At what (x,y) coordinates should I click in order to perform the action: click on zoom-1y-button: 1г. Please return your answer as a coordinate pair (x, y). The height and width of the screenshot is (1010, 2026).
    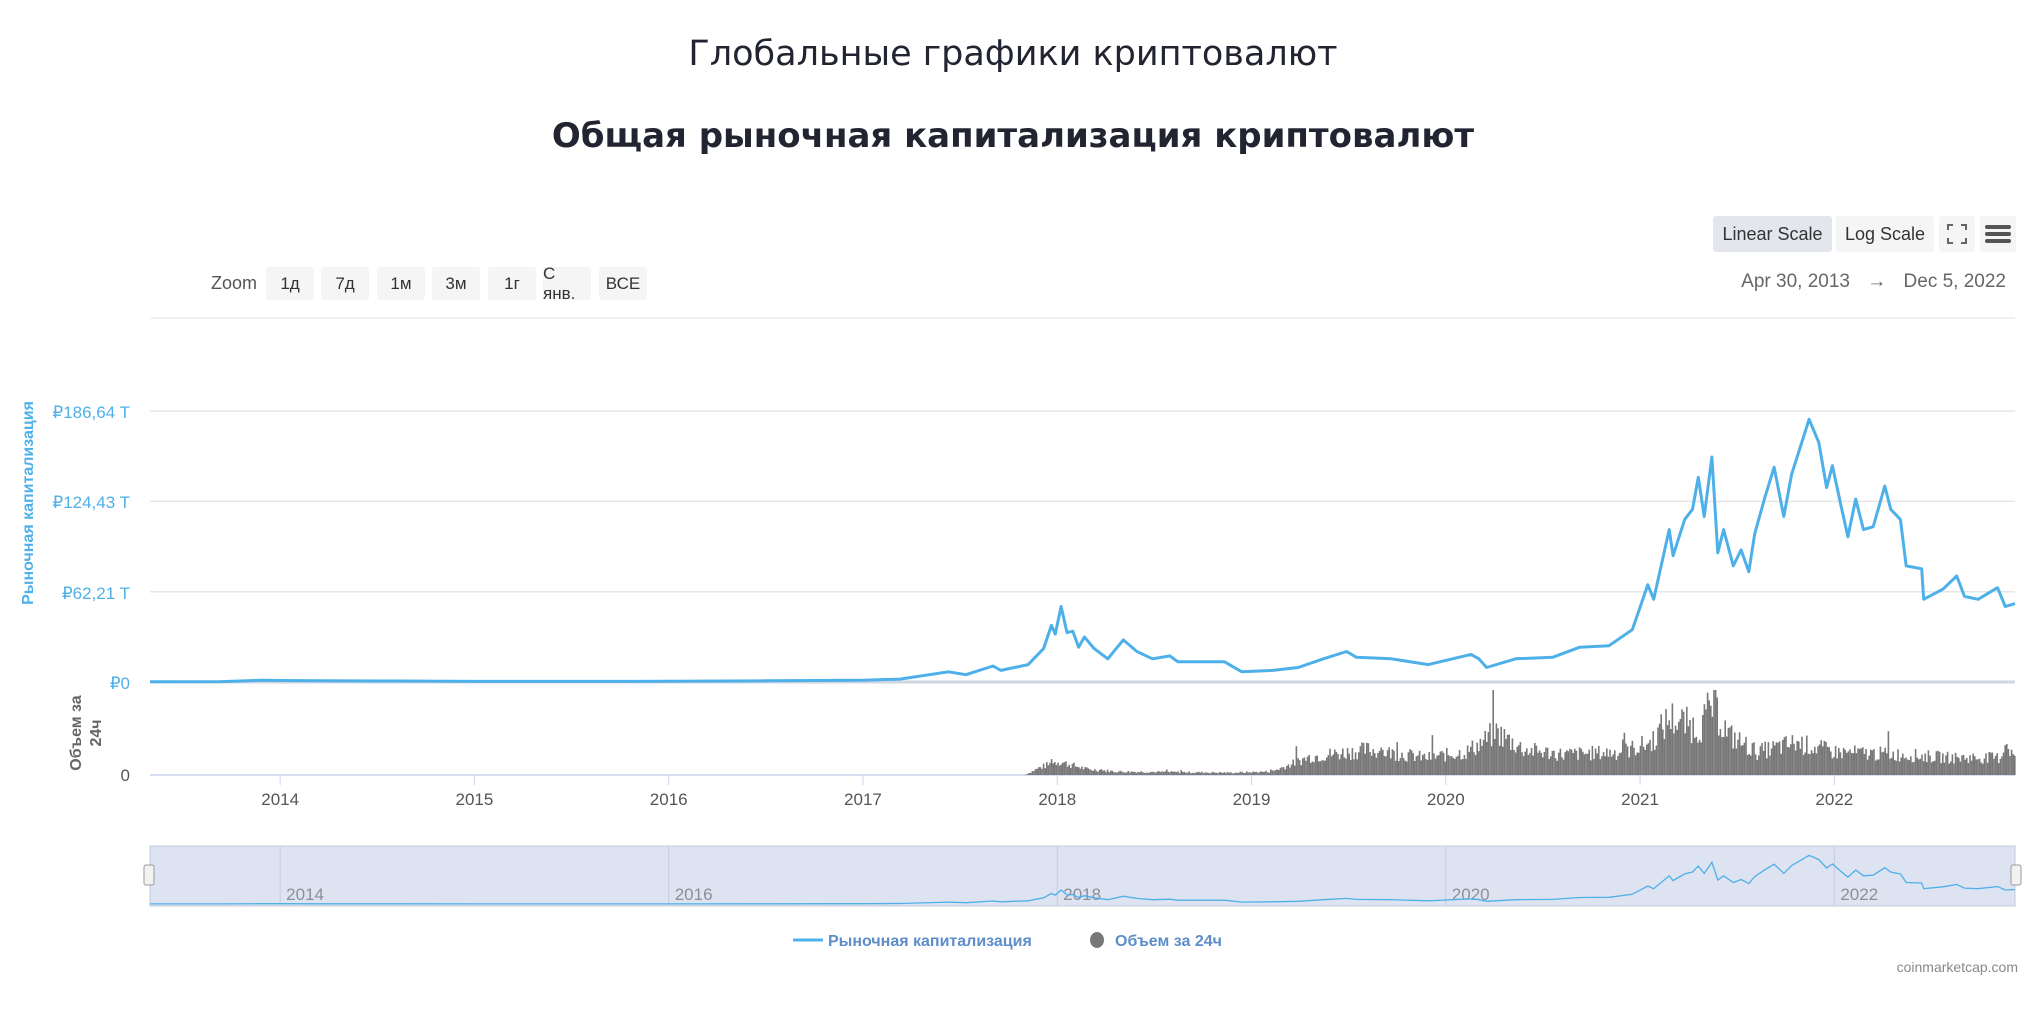
    Looking at the image, I should click on (512, 283).